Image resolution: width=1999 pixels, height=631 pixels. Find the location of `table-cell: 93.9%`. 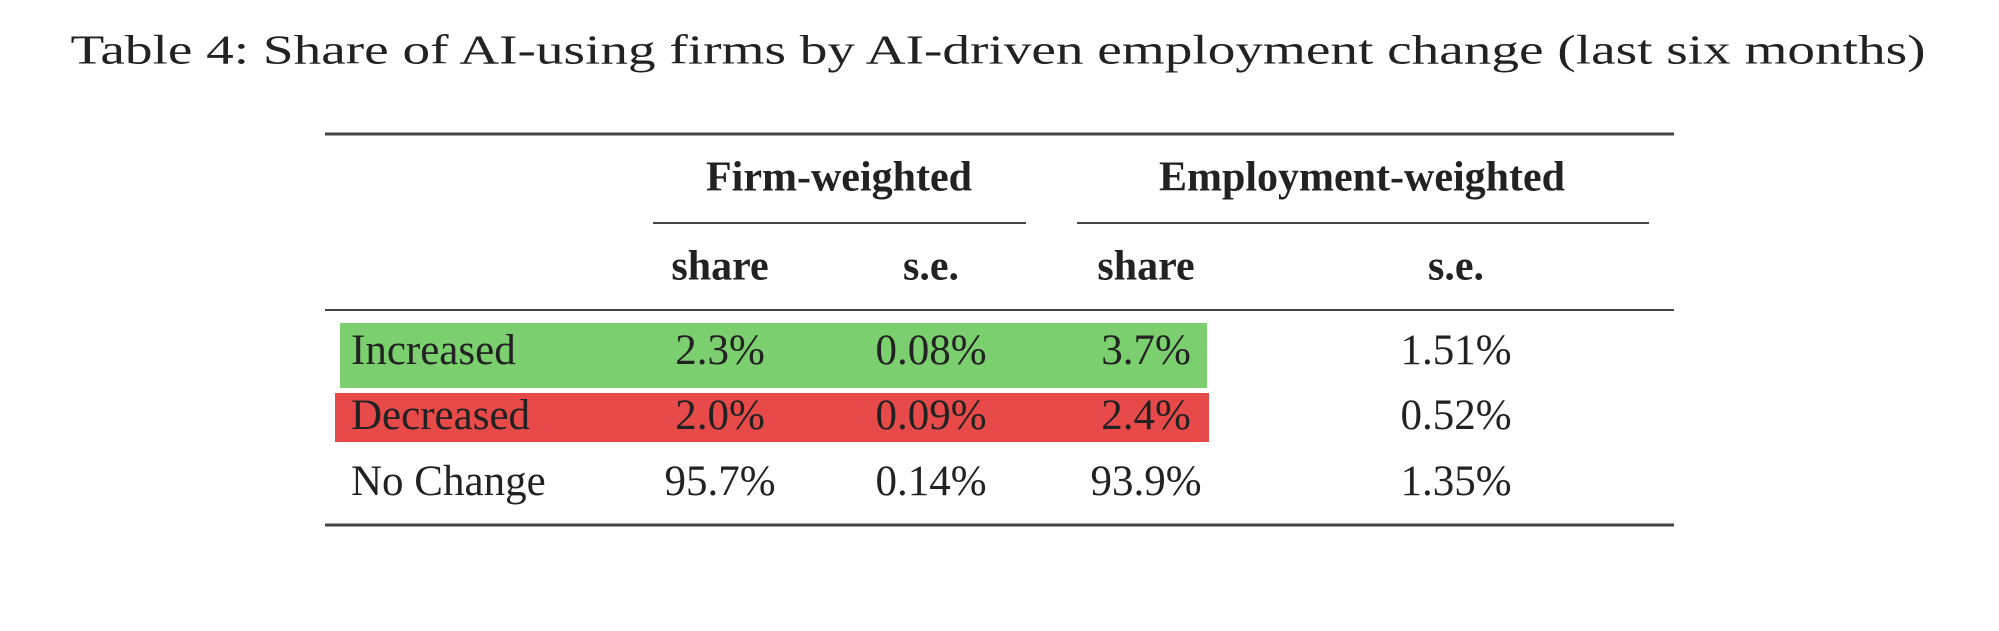

table-cell: 93.9% is located at coordinates (1145, 481).